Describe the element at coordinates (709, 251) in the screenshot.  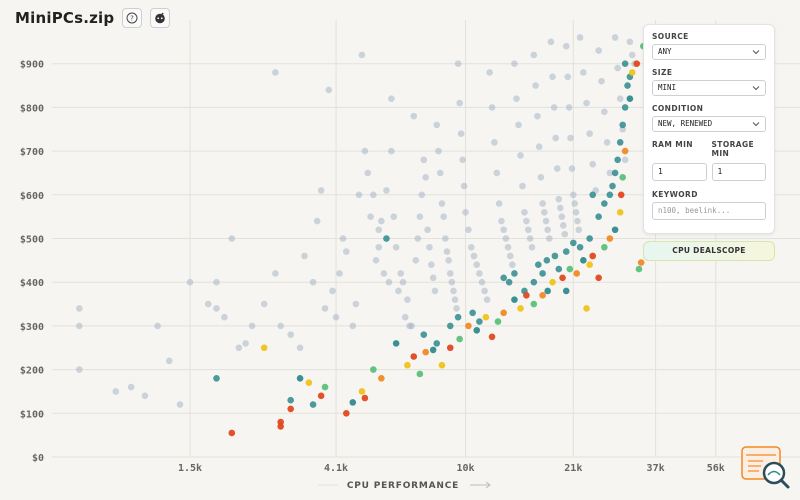
I see `cpu-dealscope-button: CPU DEALSCOPE` at that location.